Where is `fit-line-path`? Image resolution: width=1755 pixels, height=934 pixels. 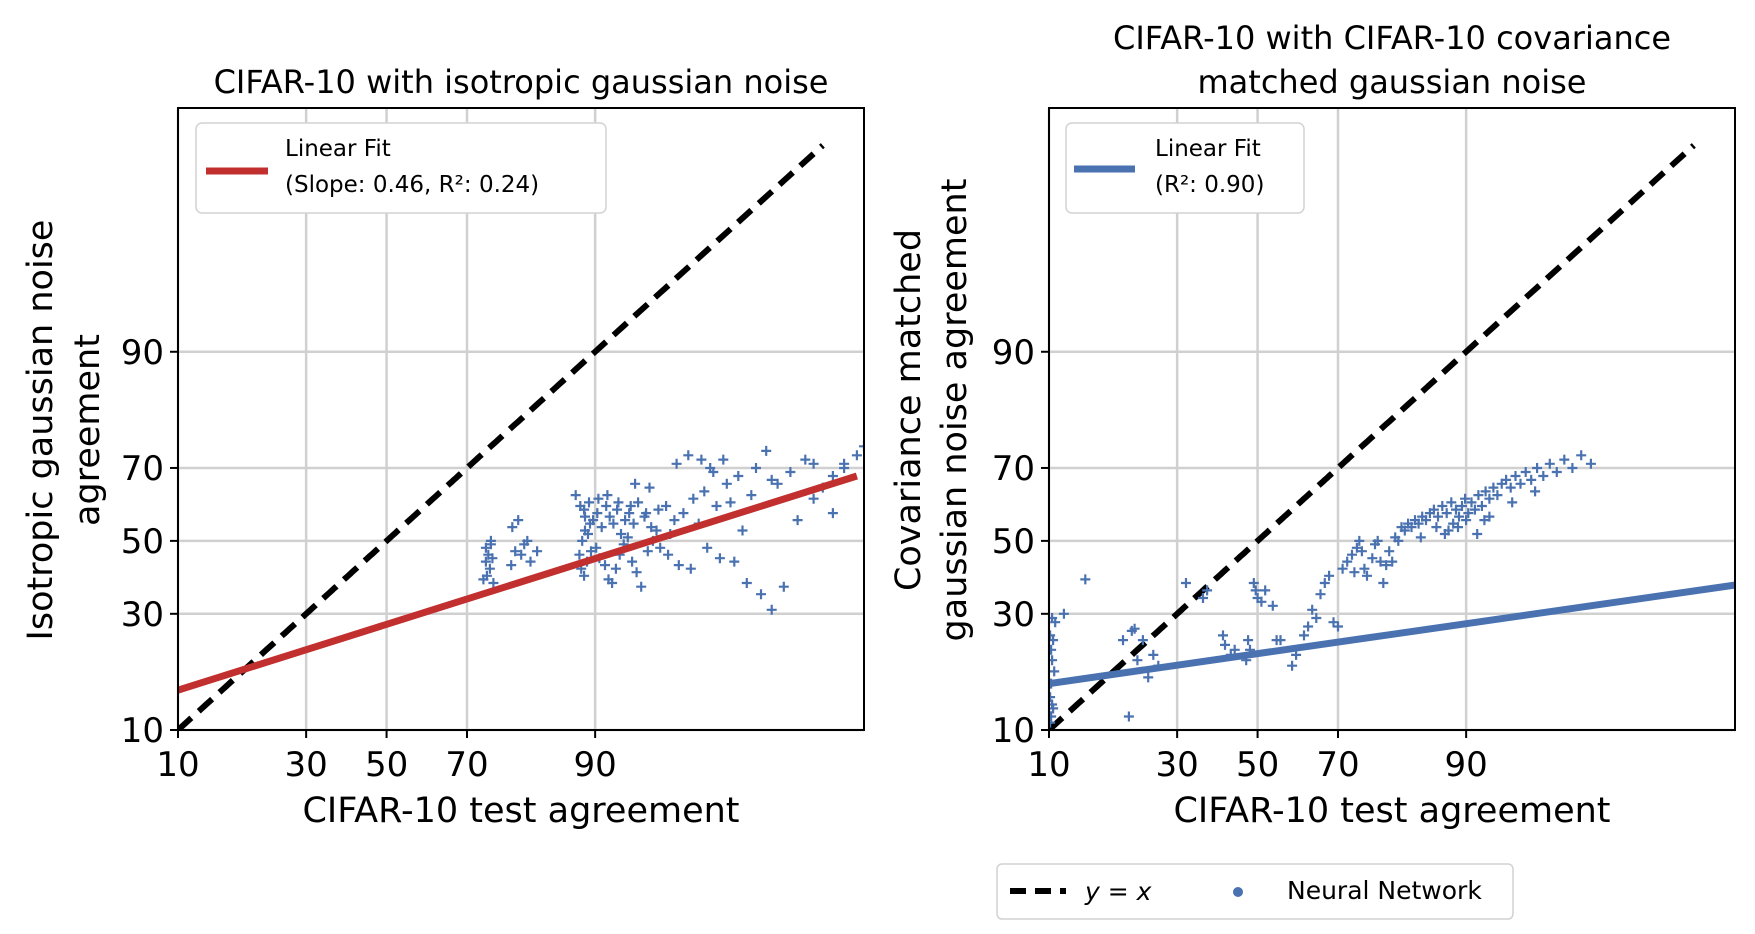 fit-line-path is located at coordinates (1392, 634).